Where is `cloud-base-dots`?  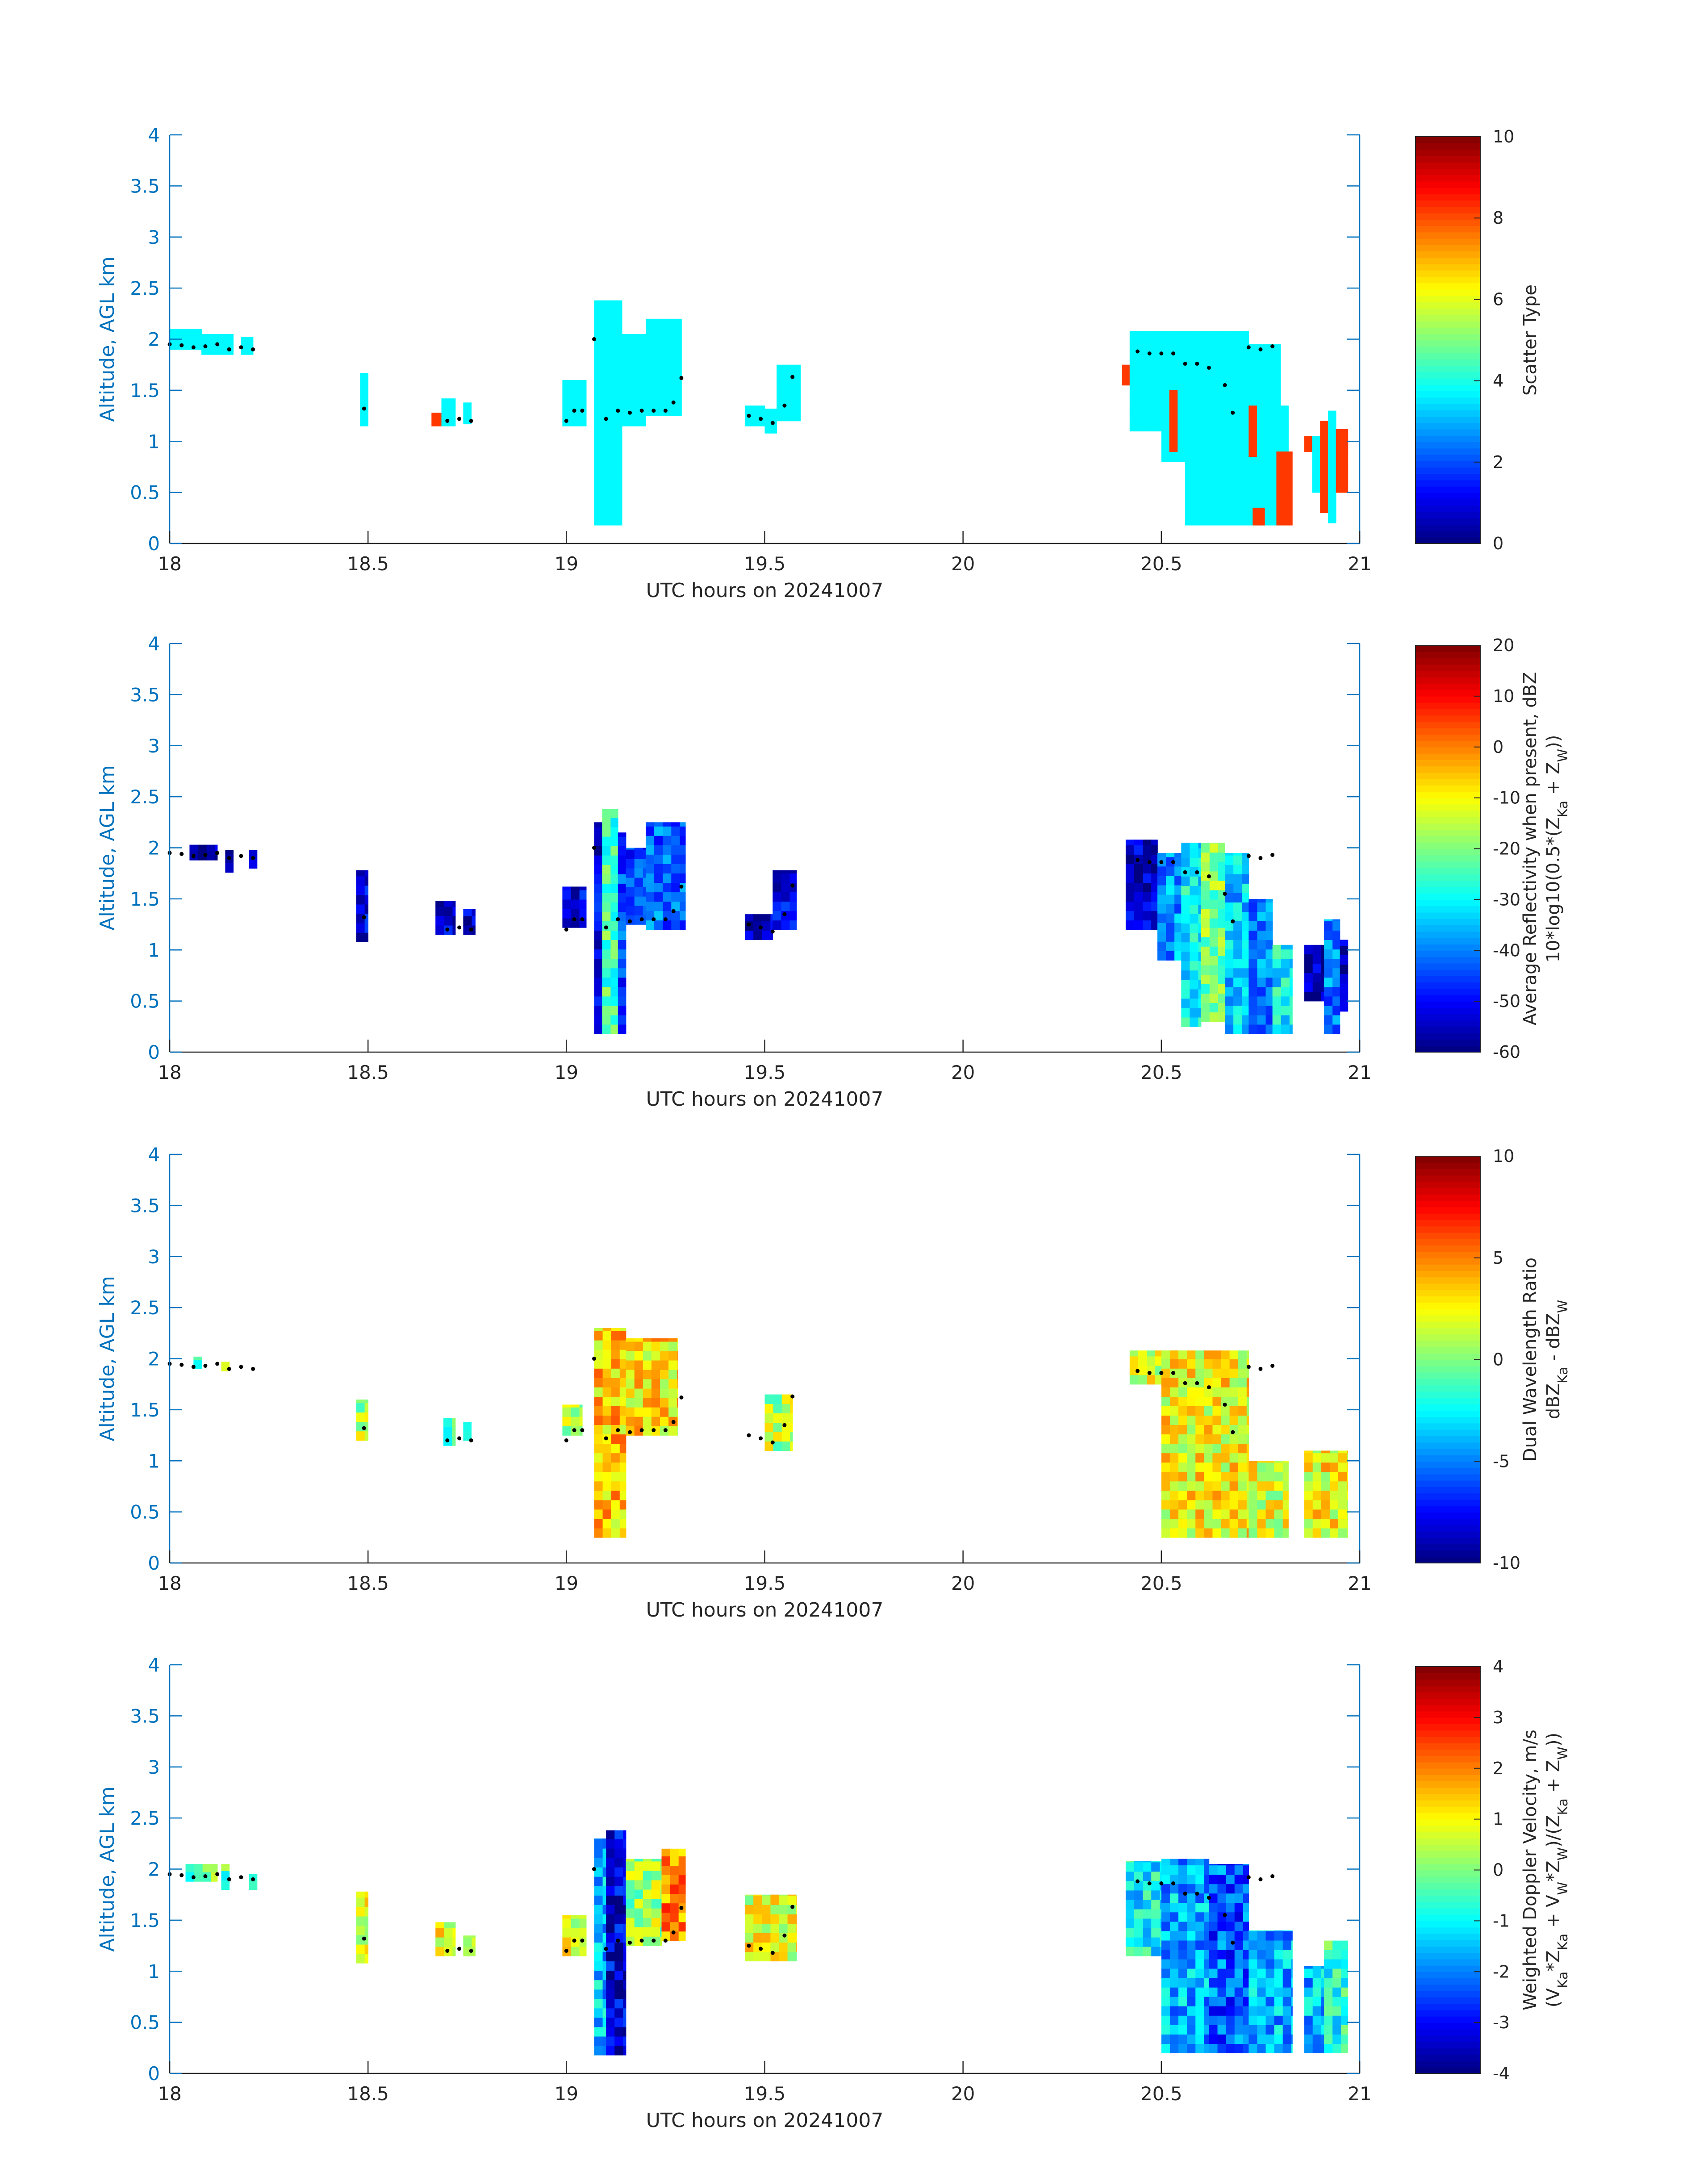
cloud-base-dots is located at coordinates (721, 890).